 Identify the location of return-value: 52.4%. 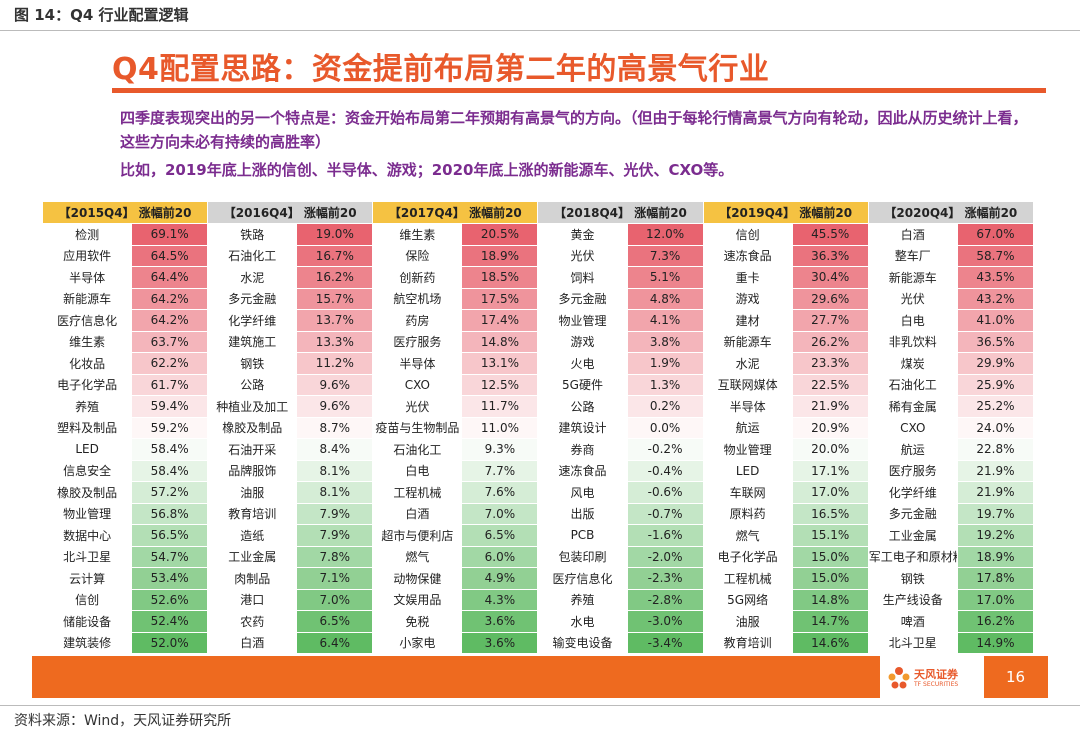
(170, 621).